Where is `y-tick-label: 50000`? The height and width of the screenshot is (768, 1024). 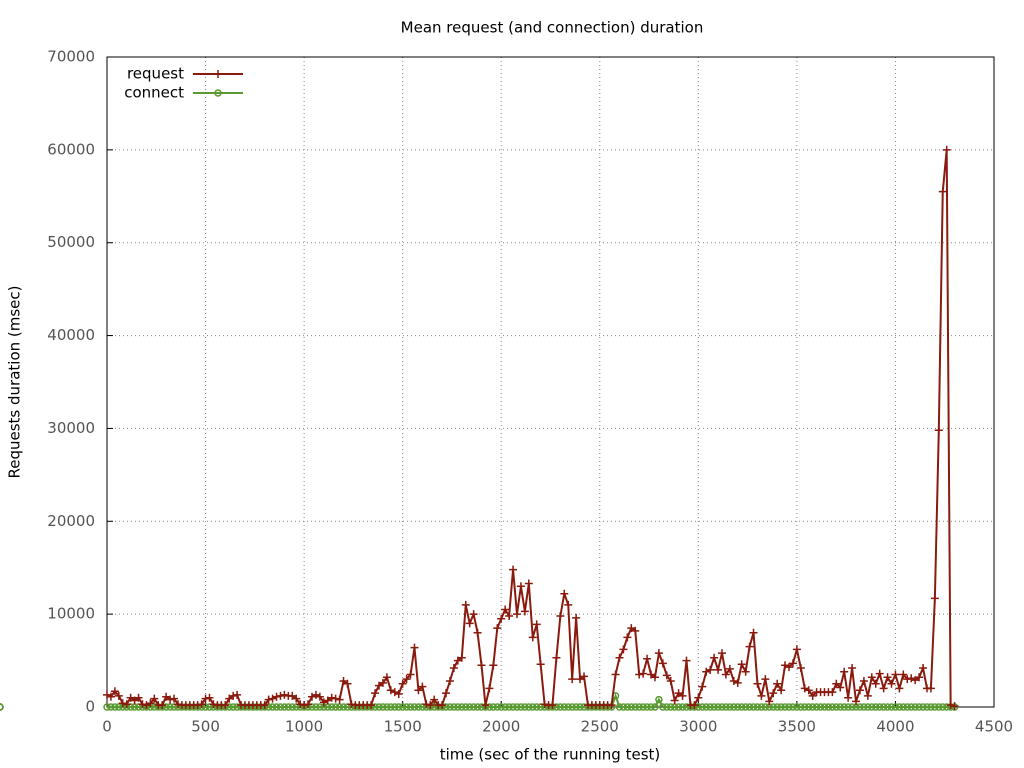
y-tick-label: 50000 is located at coordinates (71, 242).